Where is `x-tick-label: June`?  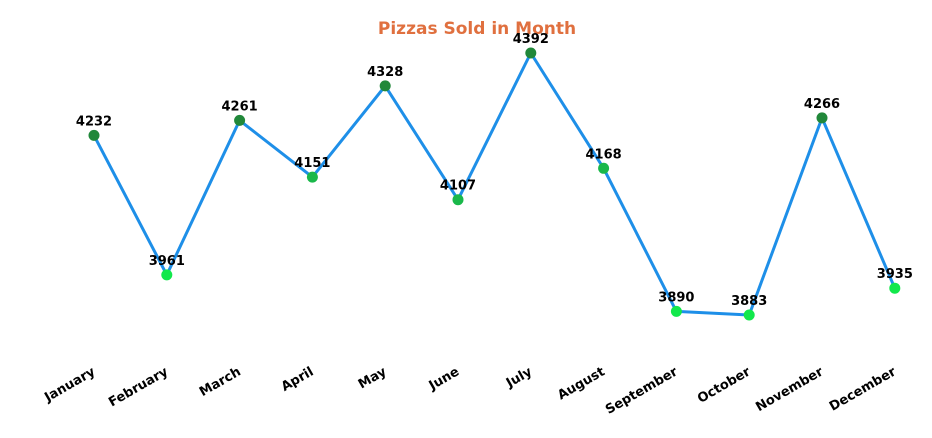 x-tick-label: June is located at coordinates (444, 379).